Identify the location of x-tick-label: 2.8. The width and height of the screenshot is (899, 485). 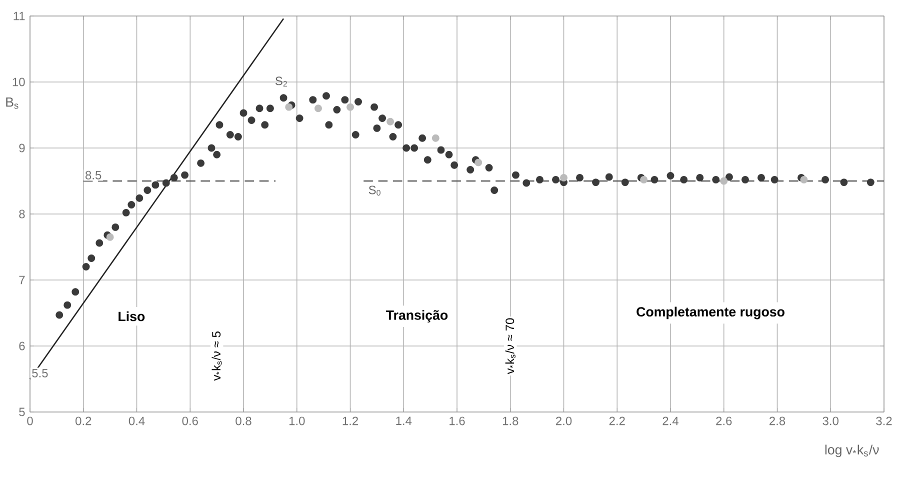
(778, 421).